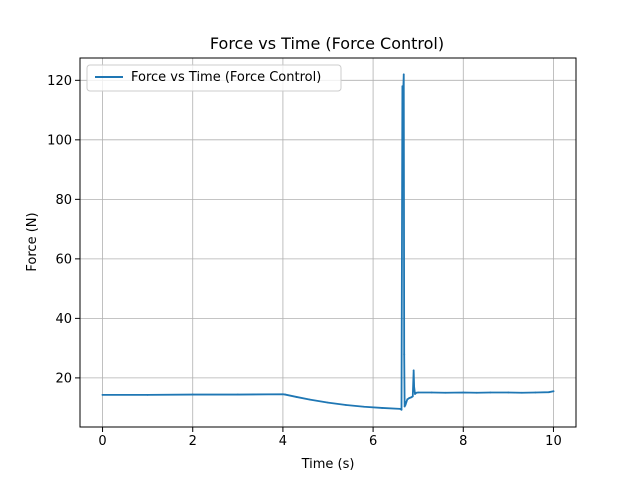  I want to click on x-axis: 0 2 4 6 8 10, so click(330, 438).